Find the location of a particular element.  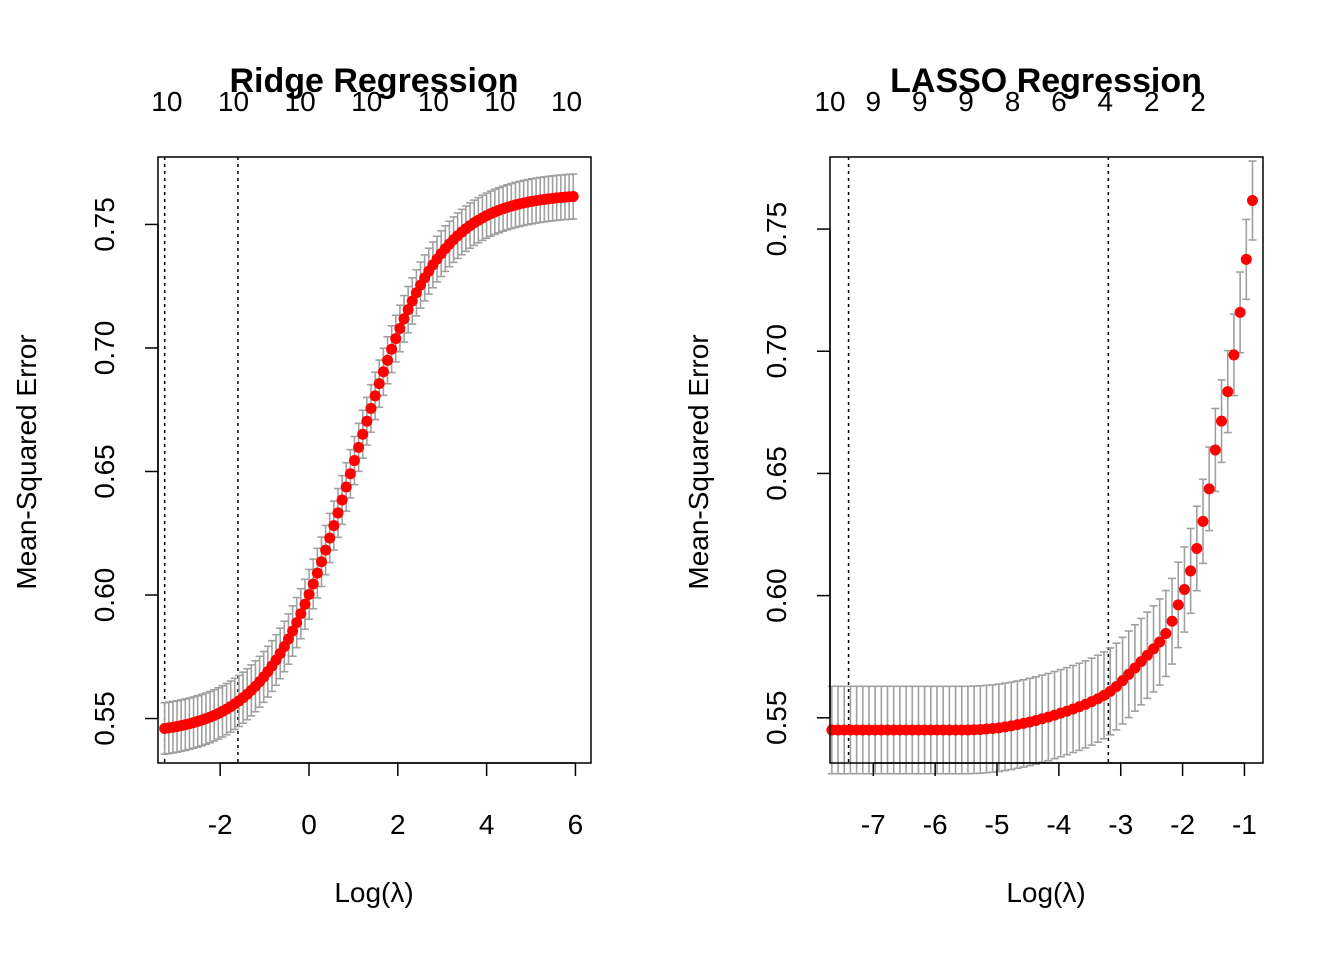

x-axis: -7 -6 -5 -4 -3 -2 -1 is located at coordinates (1059, 801).